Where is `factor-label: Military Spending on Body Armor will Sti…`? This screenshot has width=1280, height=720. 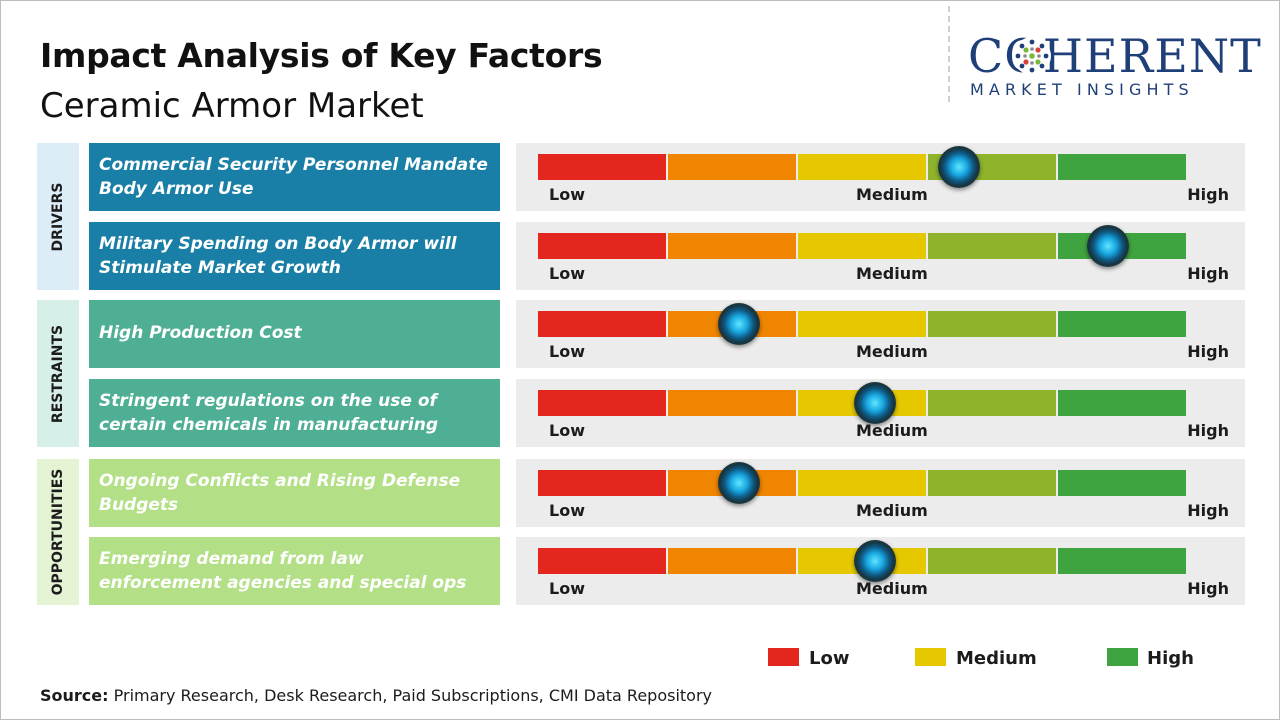 factor-label: Military Spending on Body Armor will Sti… is located at coordinates (294, 256).